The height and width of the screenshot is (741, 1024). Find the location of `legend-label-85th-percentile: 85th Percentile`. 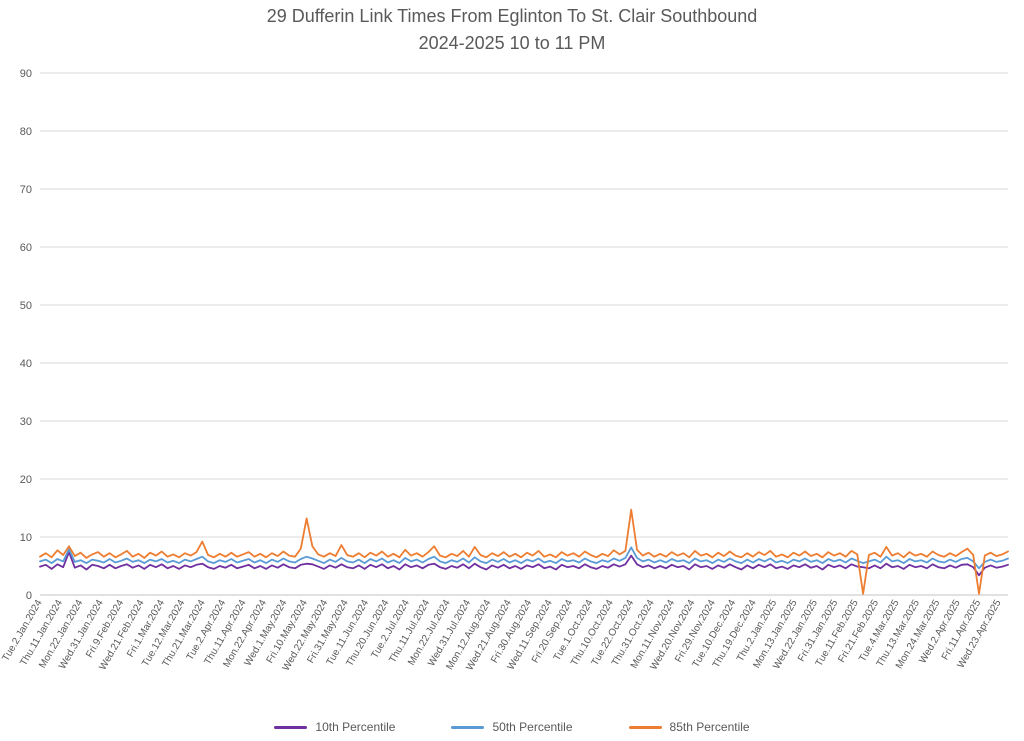

legend-label-85th-percentile: 85th Percentile is located at coordinates (709, 727).